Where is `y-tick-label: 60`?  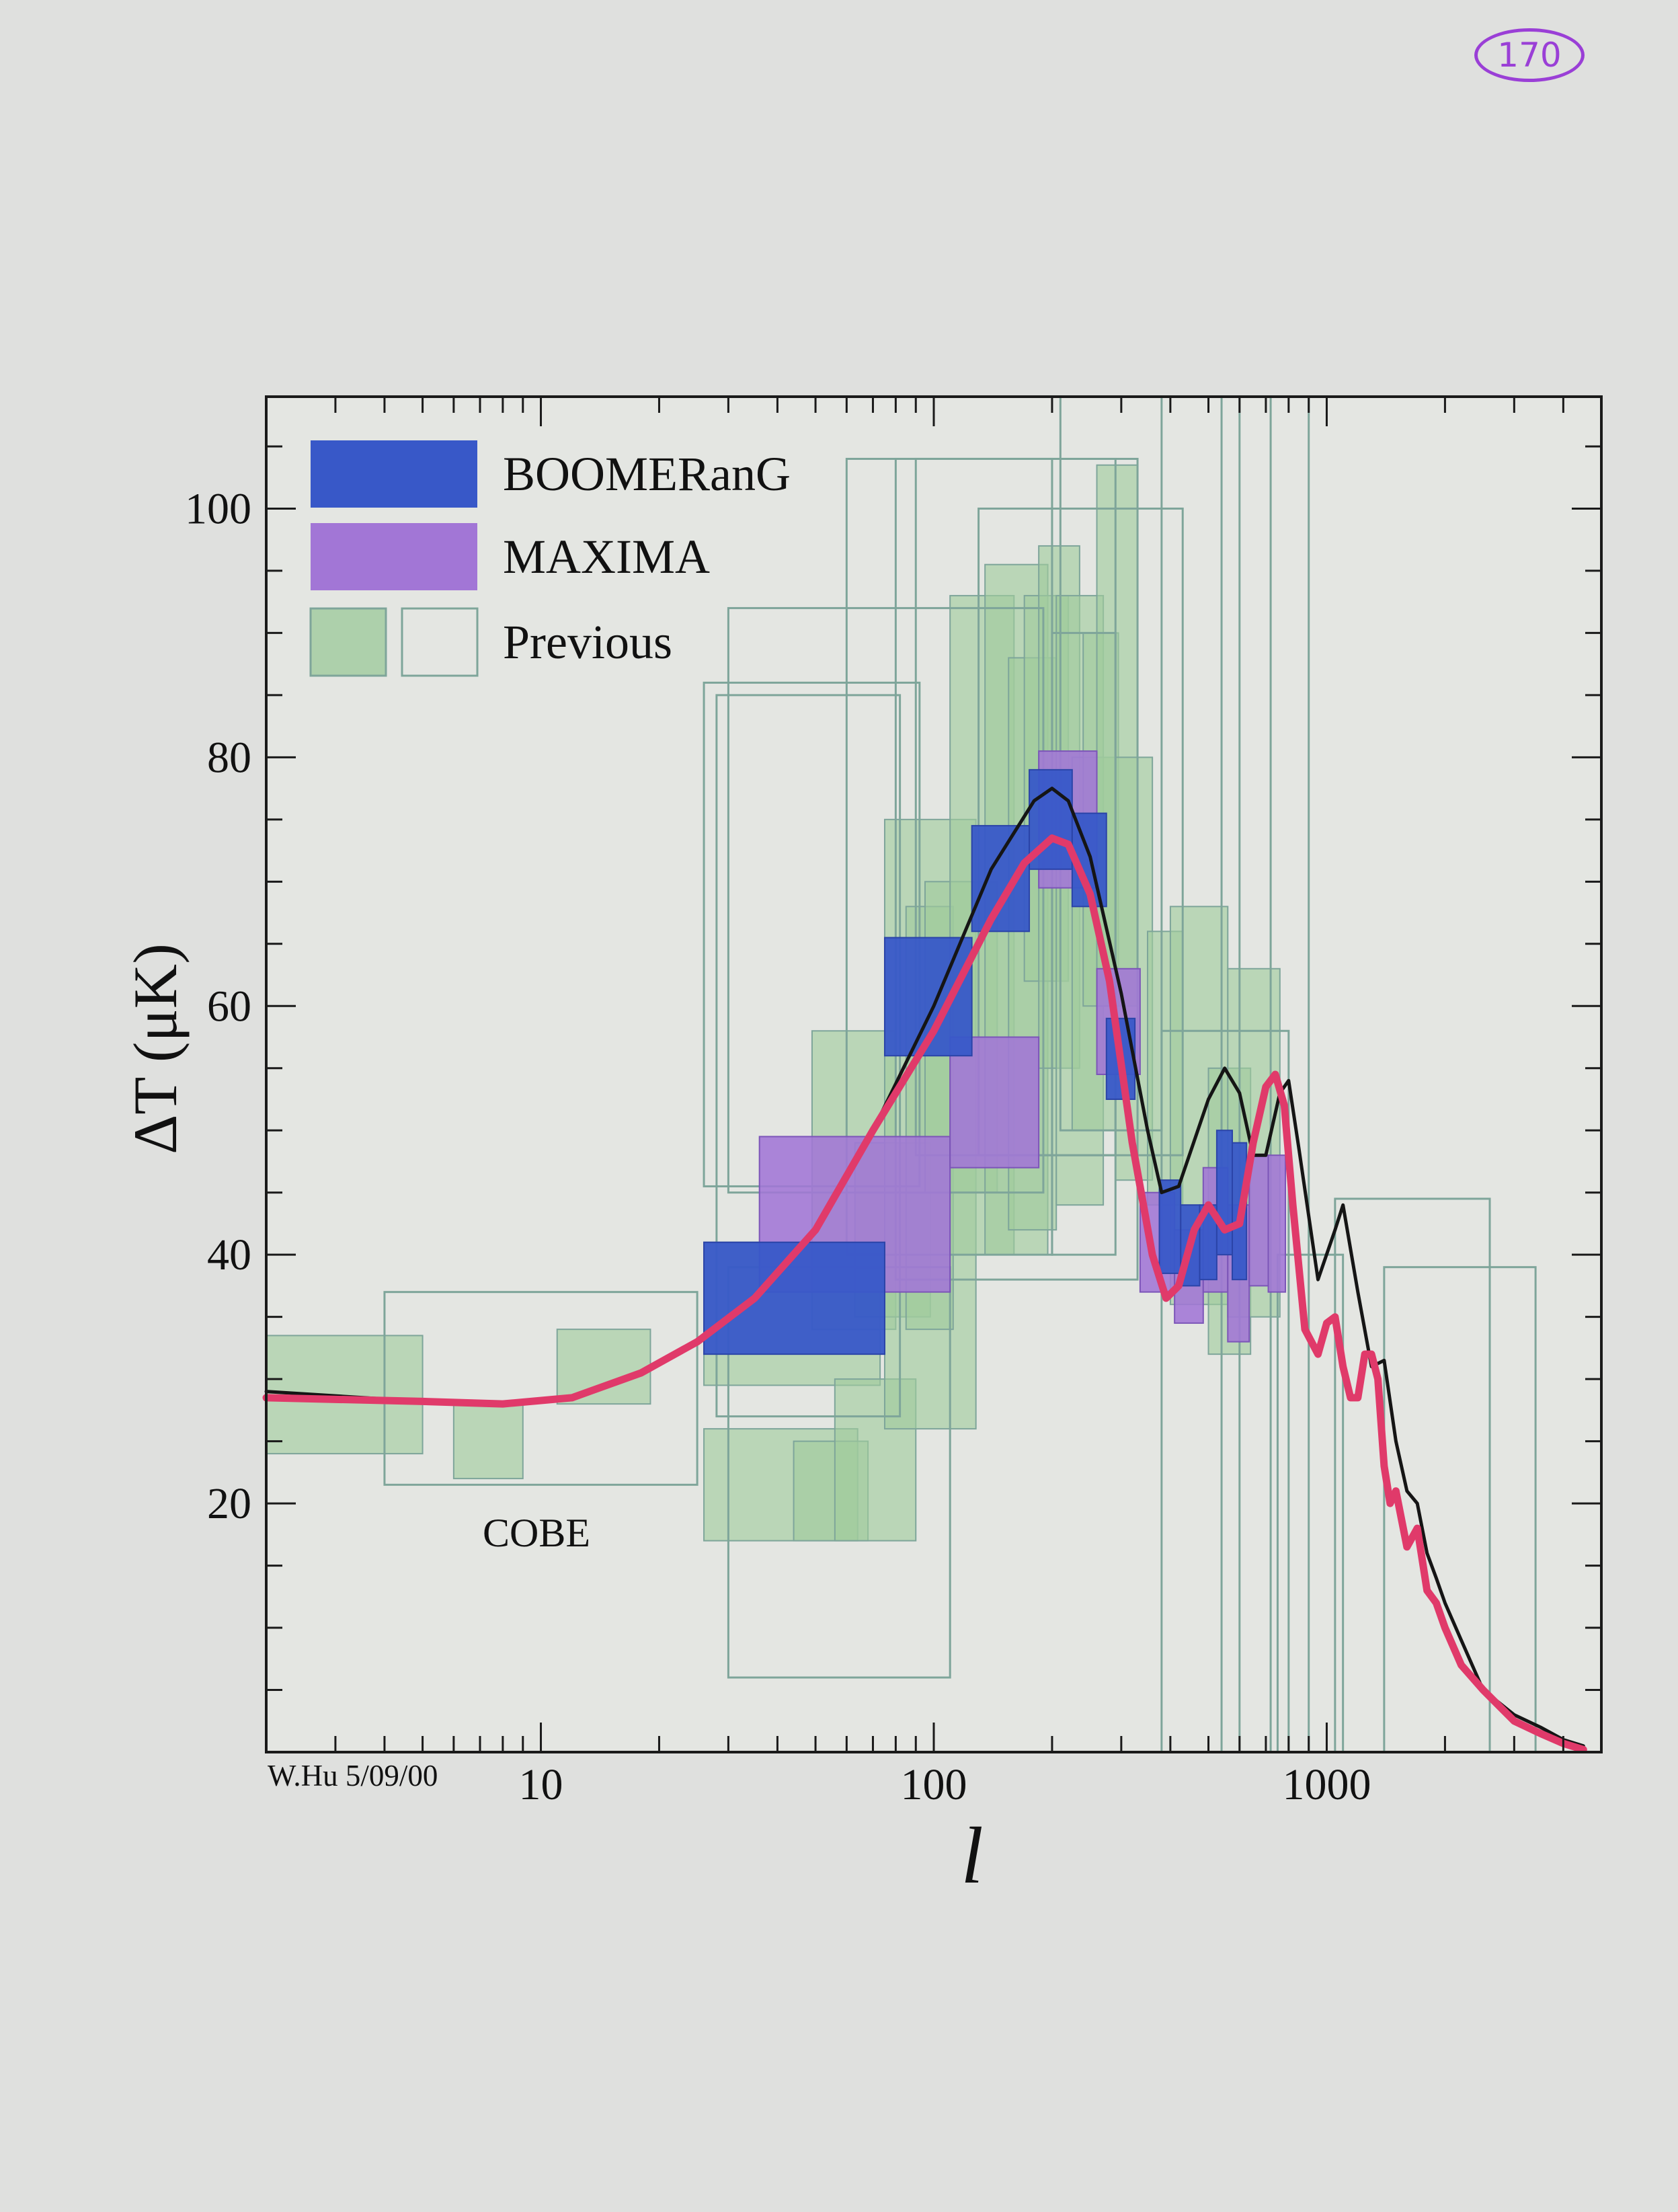
y-tick-label: 60 is located at coordinates (229, 1006).